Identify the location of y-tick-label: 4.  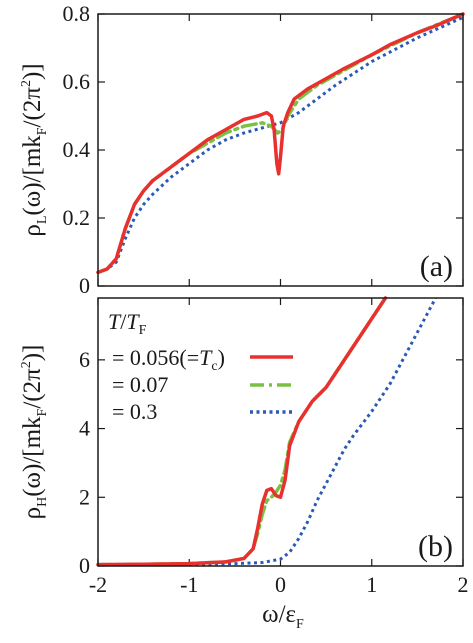
(84, 428).